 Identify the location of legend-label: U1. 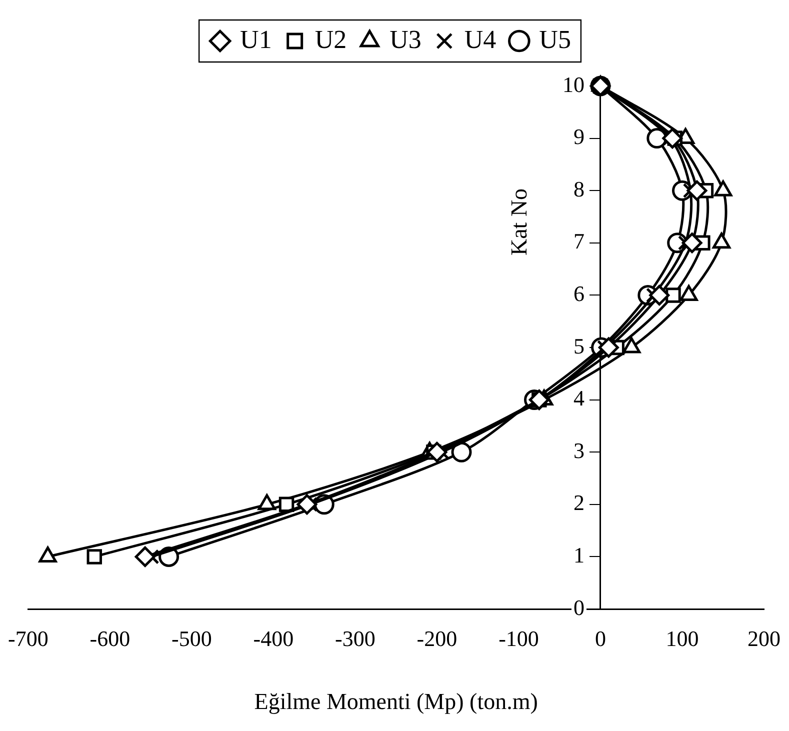
(256, 39).